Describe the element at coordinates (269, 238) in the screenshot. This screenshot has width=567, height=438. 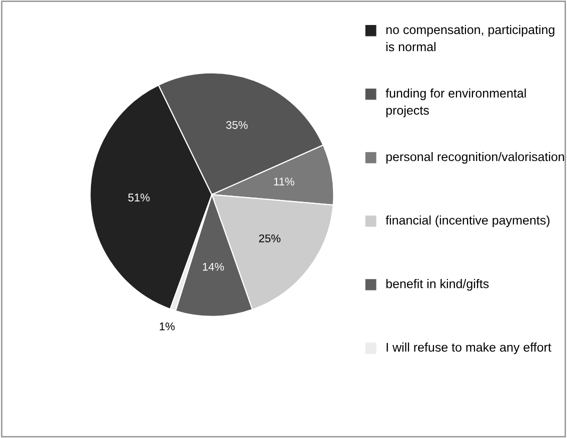
I see `data-label: 25%` at that location.